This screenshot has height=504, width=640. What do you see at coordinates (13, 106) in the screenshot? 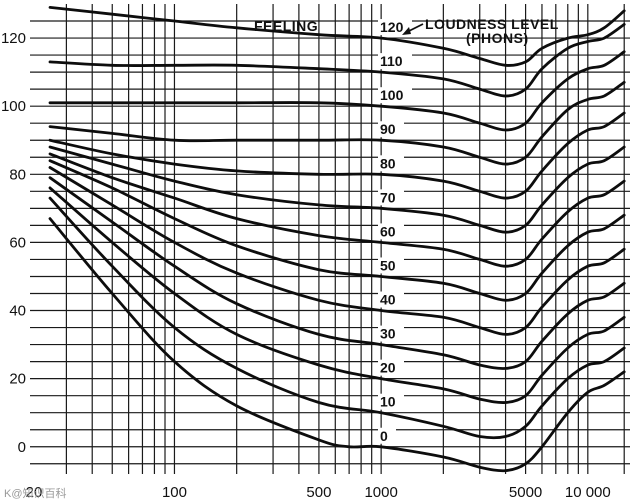
I see `y-tick-label: 100` at bounding box center [13, 106].